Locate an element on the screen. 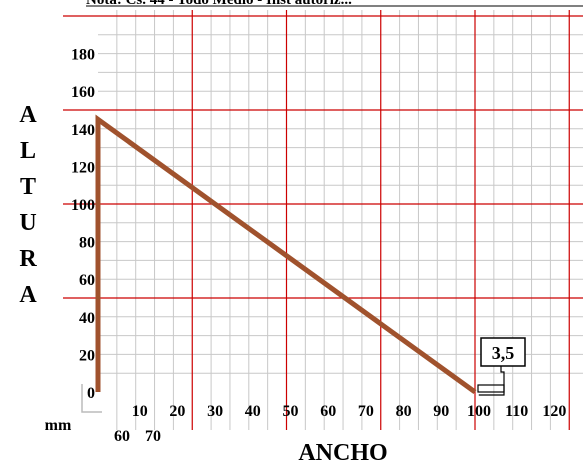 Image resolution: width=583 pixels, height=464 pixels. annotation-leader is located at coordinates (491, 381).